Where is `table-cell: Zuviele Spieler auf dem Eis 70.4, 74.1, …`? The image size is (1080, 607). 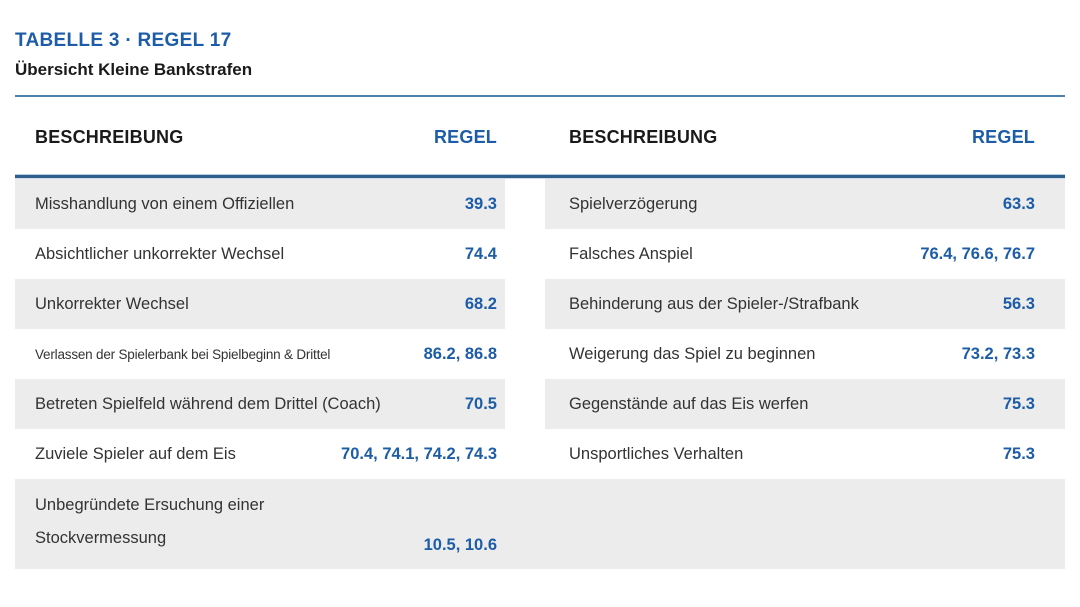
table-cell: Zuviele Spieler auf dem Eis 70.4, 74.1, … is located at coordinates (260, 454).